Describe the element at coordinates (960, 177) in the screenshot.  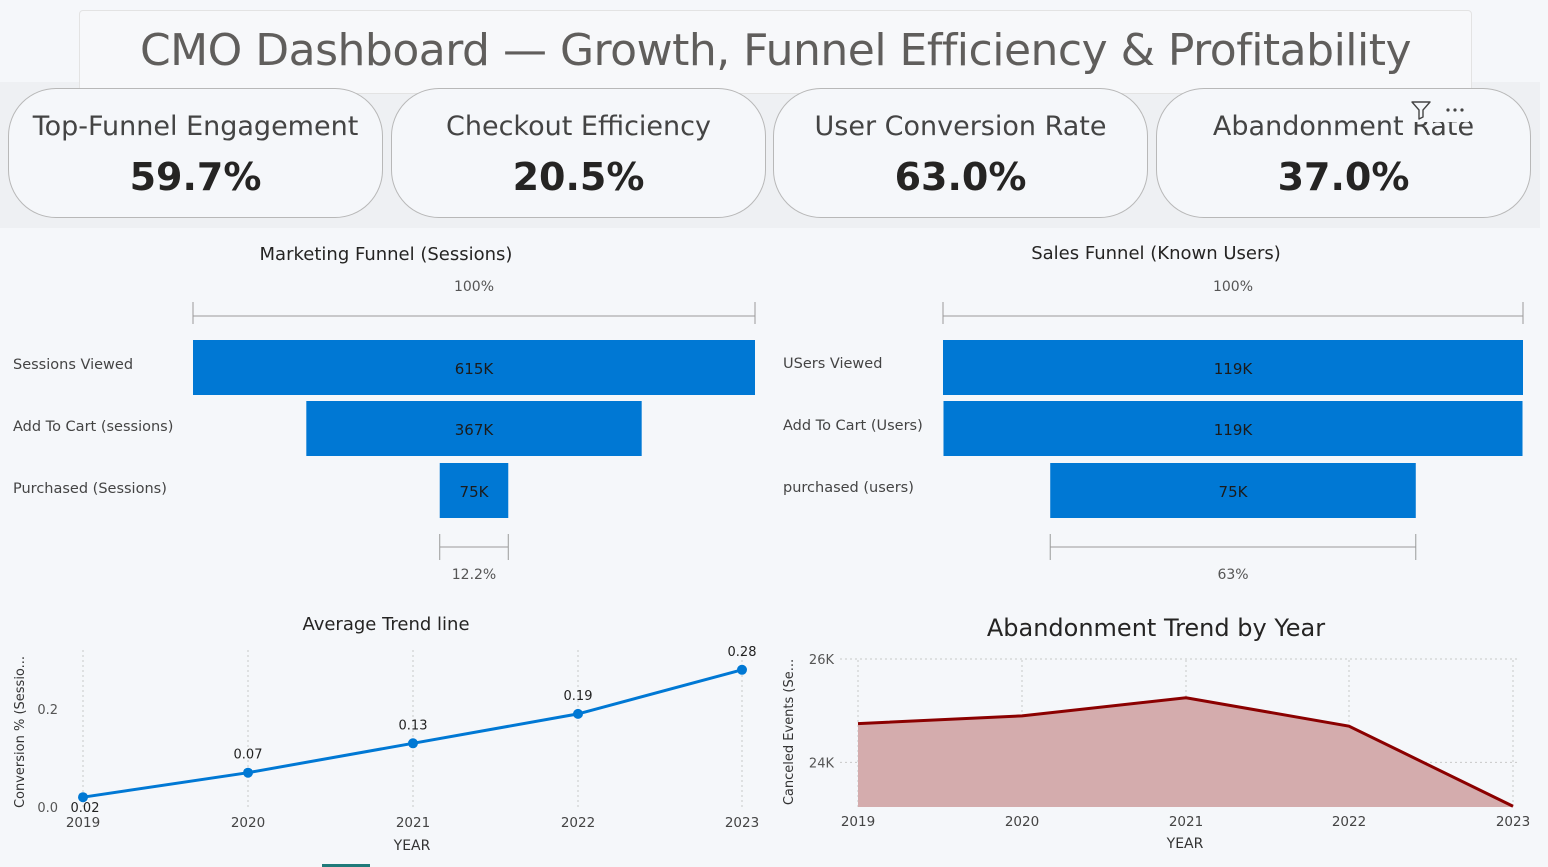
I see `kpi-value: 63.0%` at that location.